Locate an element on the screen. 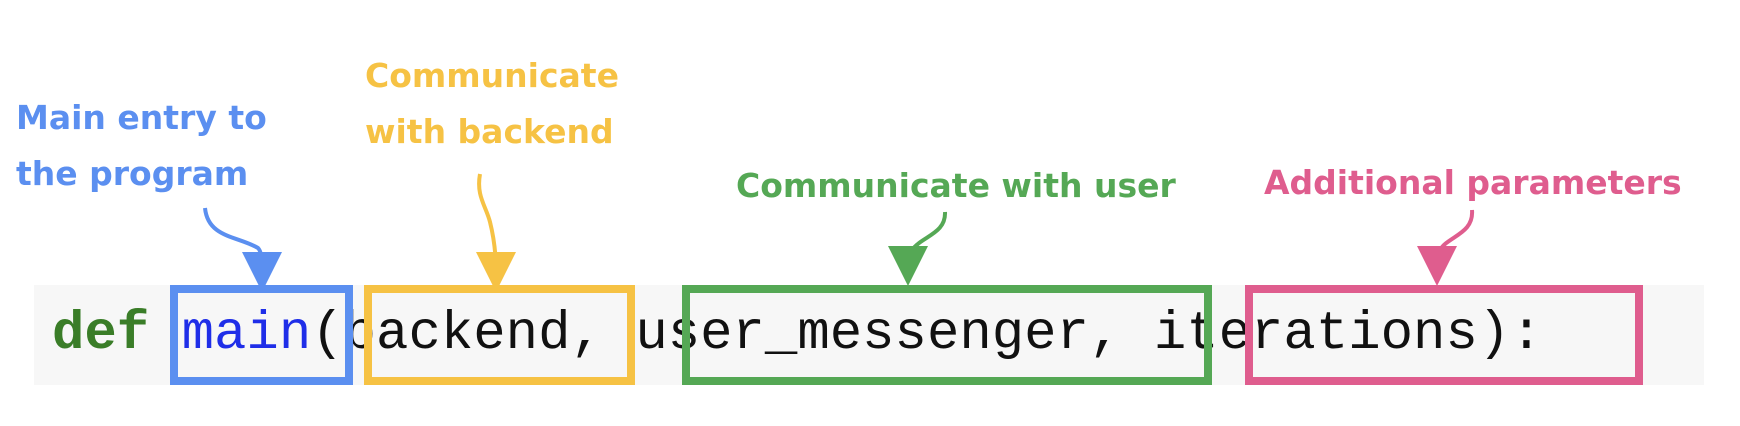  annotation-main-line-1: Main entry to is located at coordinates (141, 117).